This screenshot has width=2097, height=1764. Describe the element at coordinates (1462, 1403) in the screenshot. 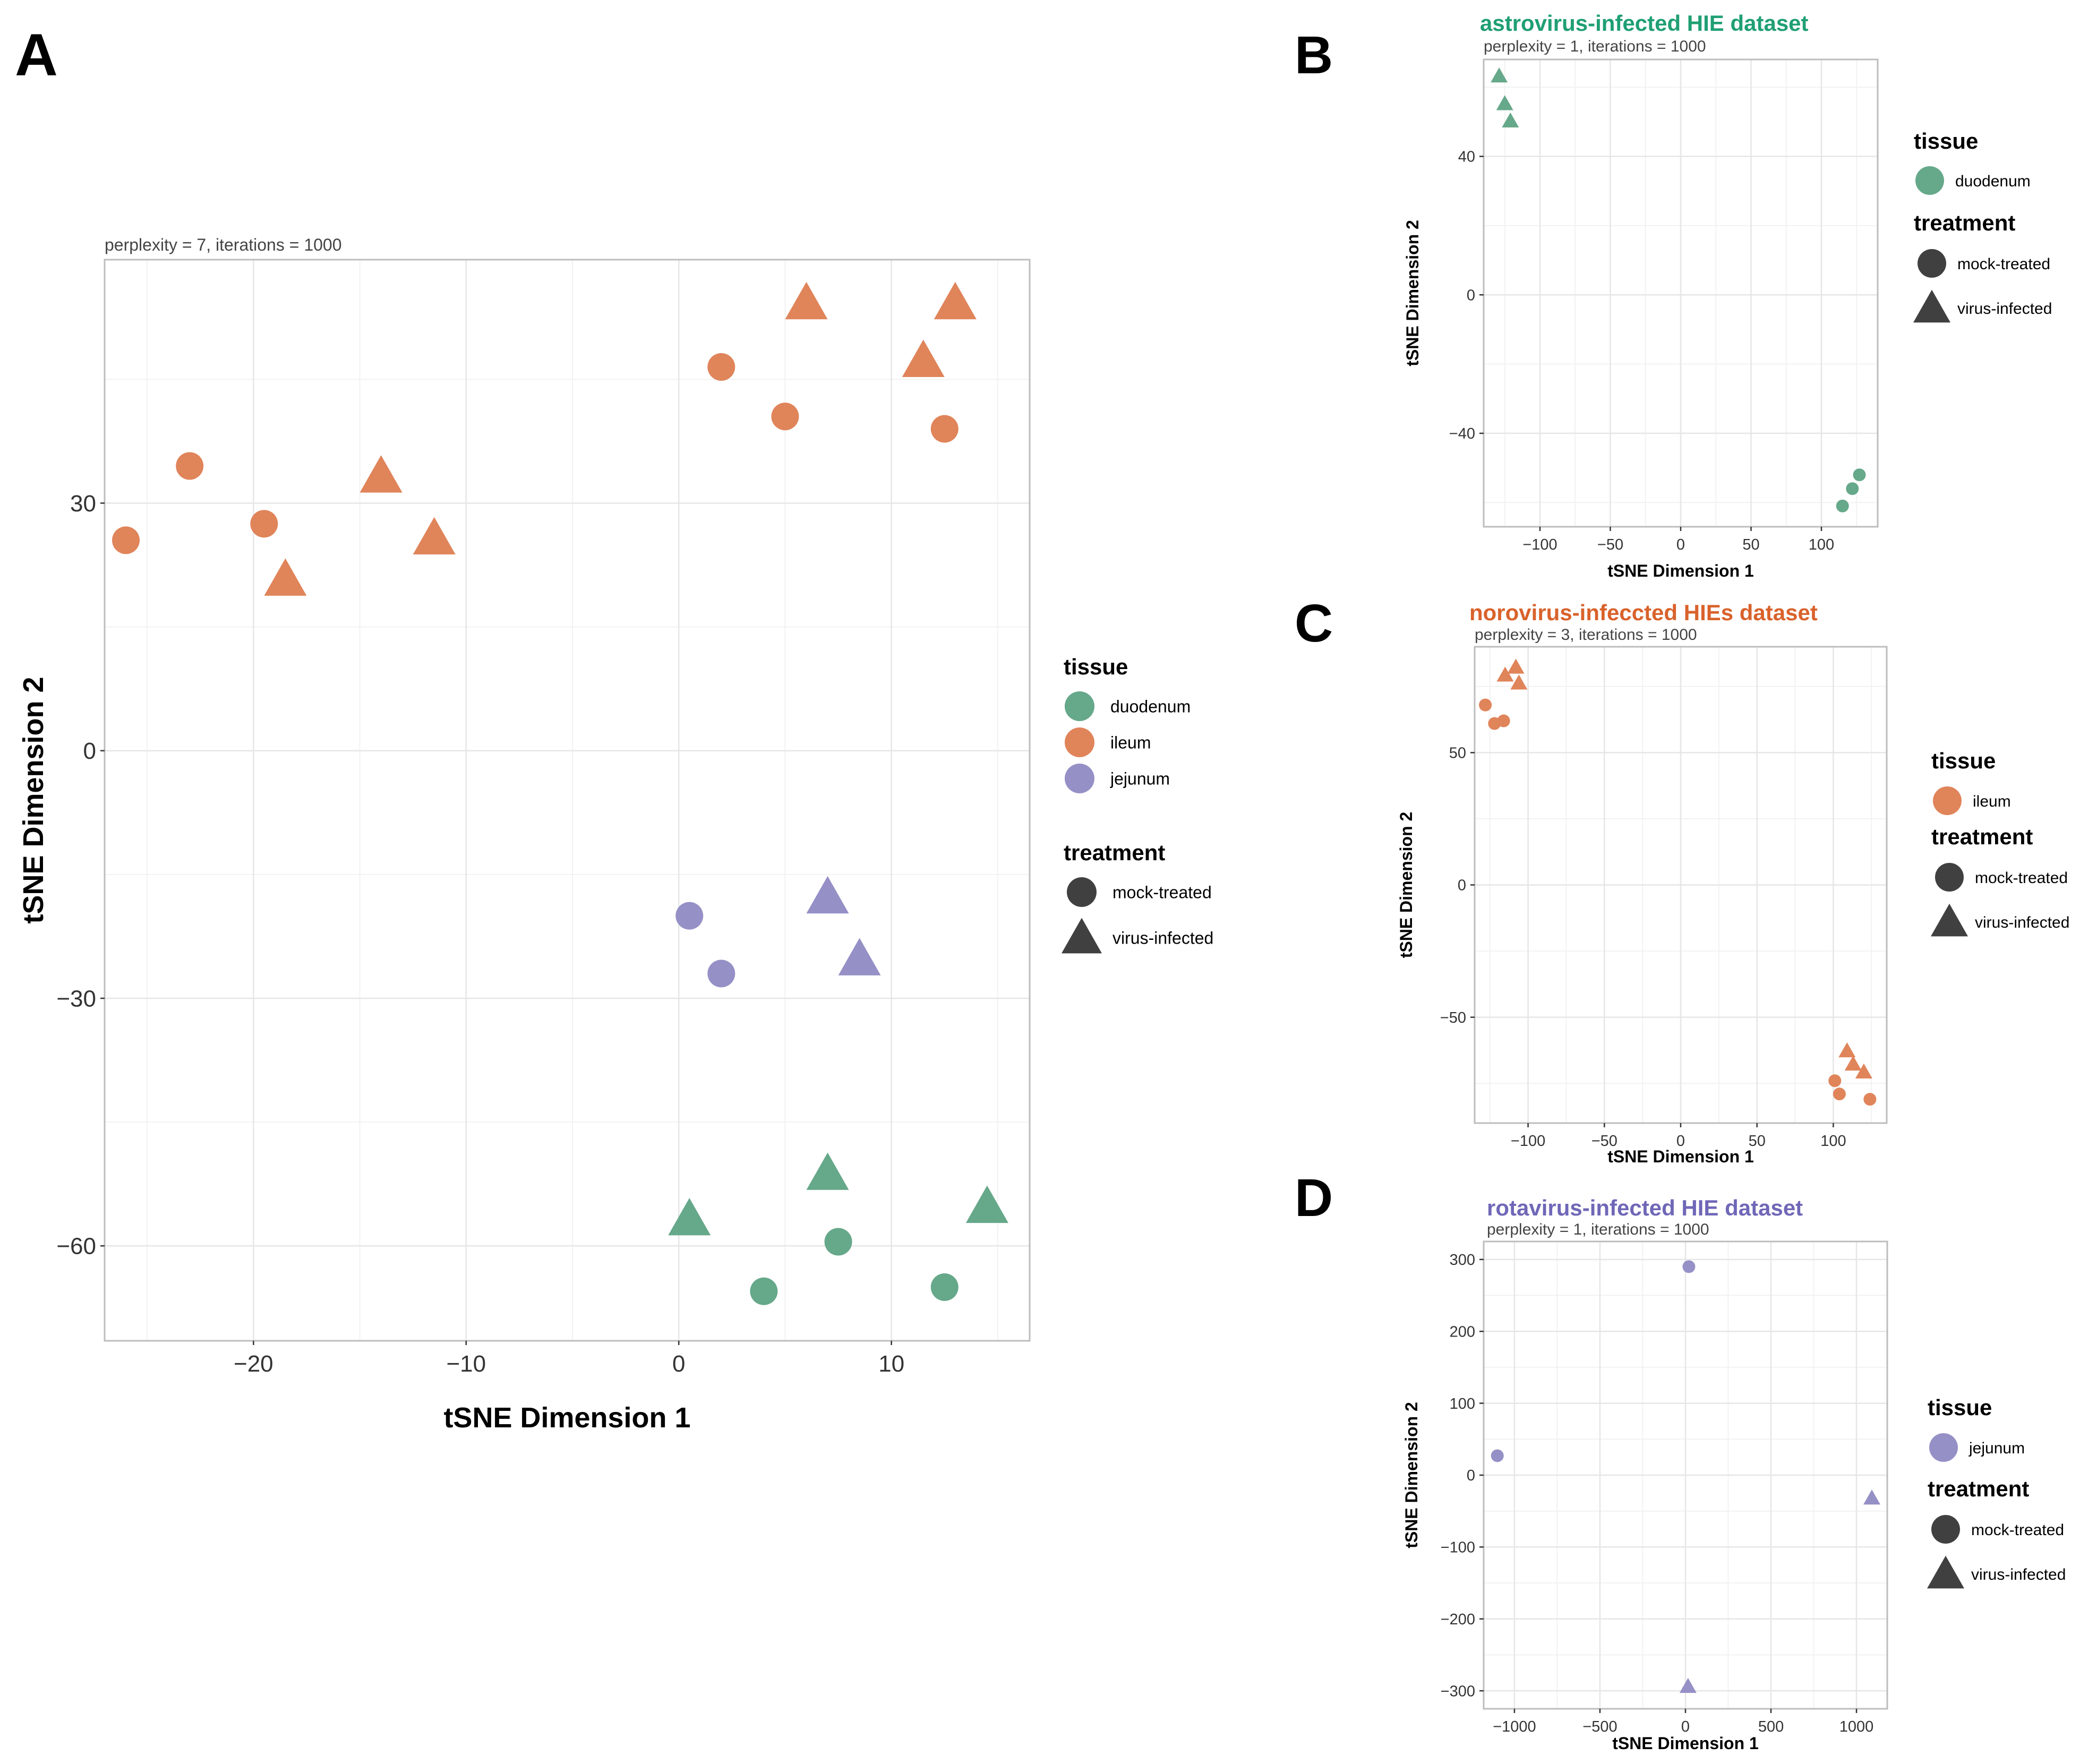

I see `y-tick-label: 100` at that location.